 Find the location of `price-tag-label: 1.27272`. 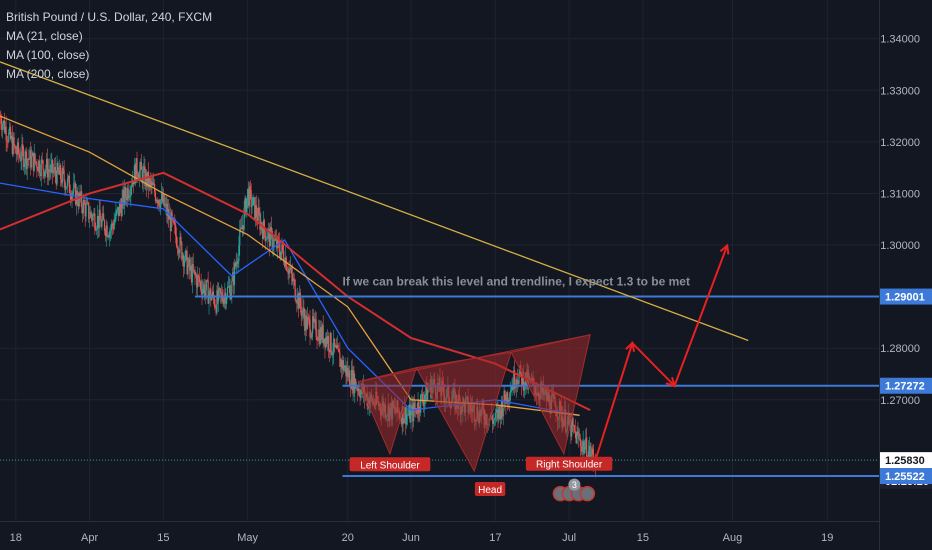

price-tag-label: 1.27272 is located at coordinates (905, 387).